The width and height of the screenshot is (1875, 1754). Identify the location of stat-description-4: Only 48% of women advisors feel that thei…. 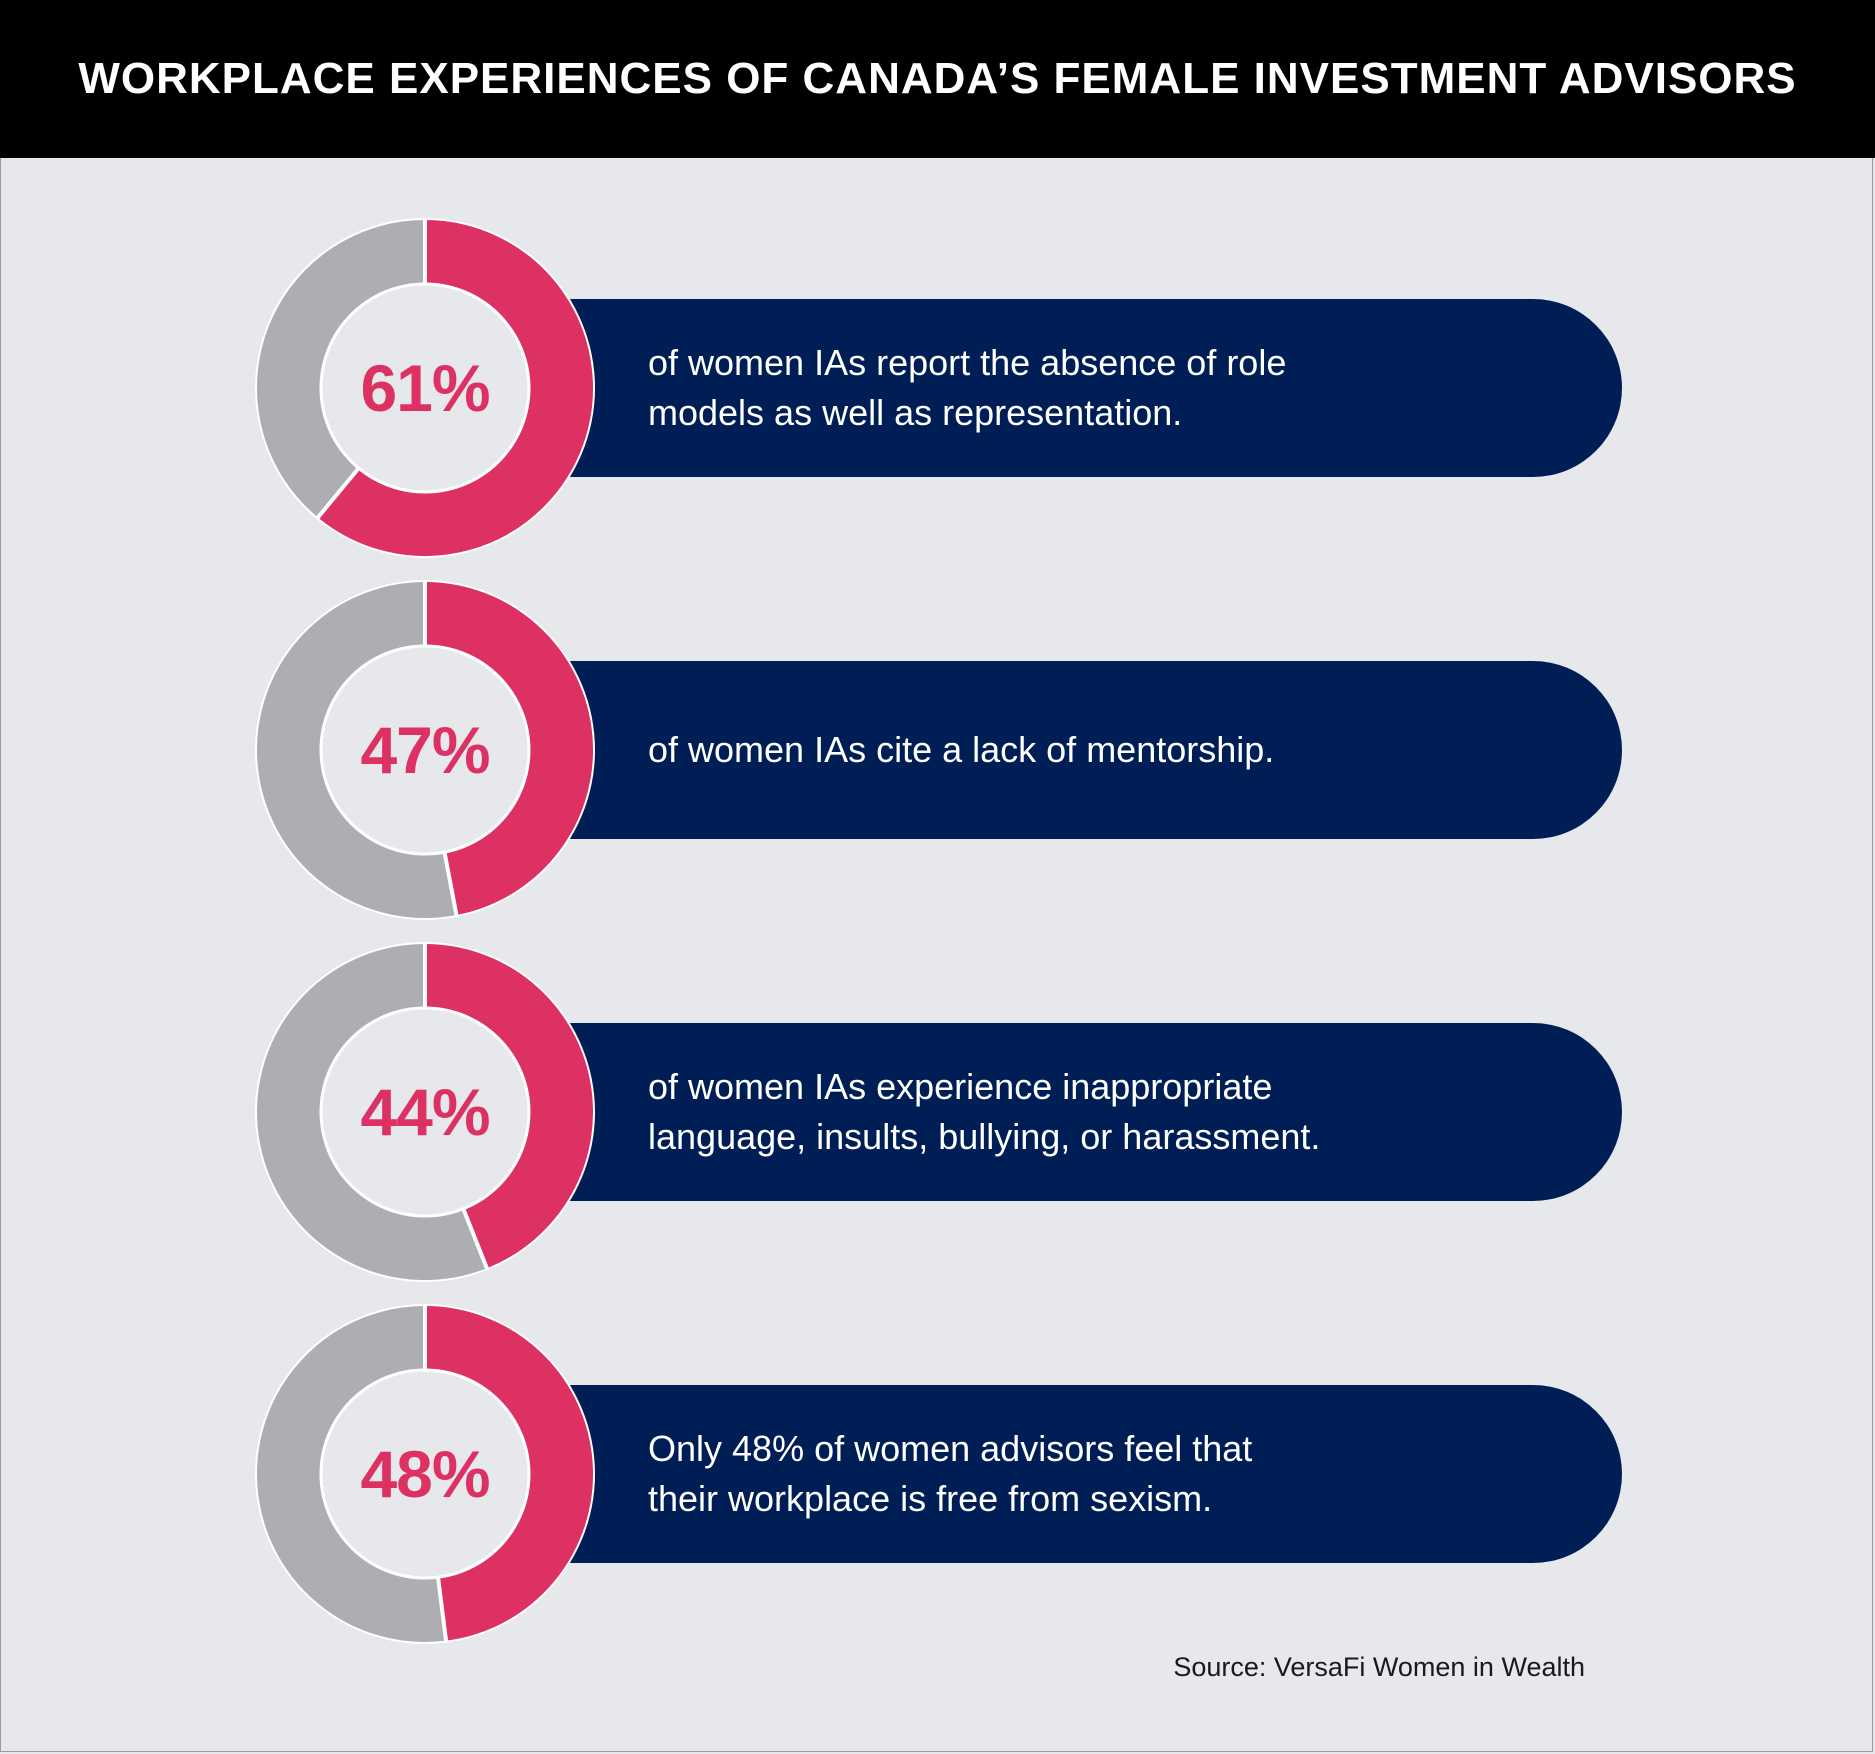
(1098, 1474).